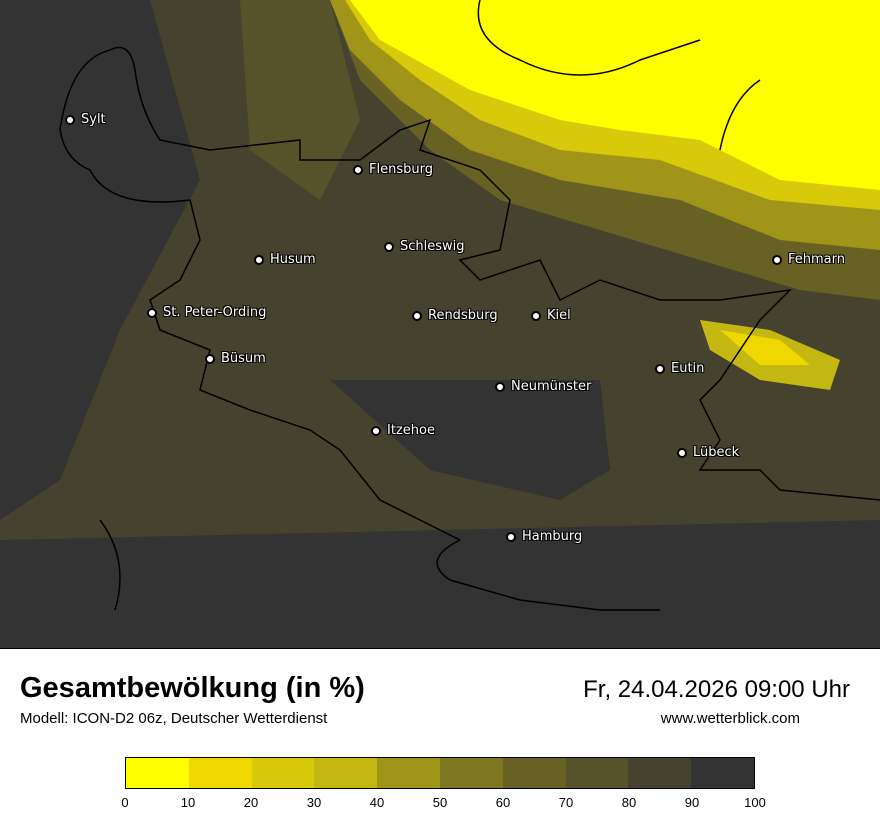 Image resolution: width=880 pixels, height=830 pixels. Describe the element at coordinates (125, 802) in the screenshot. I see `legend-tick-label: 0` at that location.